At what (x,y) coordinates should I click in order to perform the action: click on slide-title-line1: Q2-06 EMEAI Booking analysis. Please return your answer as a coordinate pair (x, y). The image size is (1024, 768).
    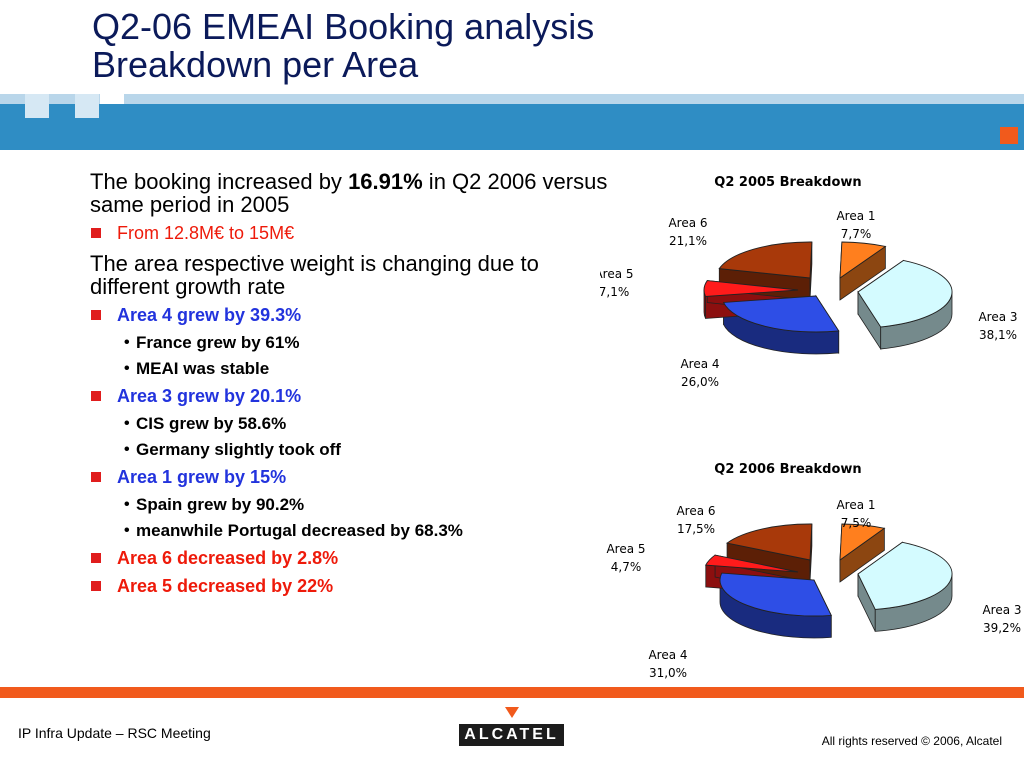
    Looking at the image, I should click on (343, 26).